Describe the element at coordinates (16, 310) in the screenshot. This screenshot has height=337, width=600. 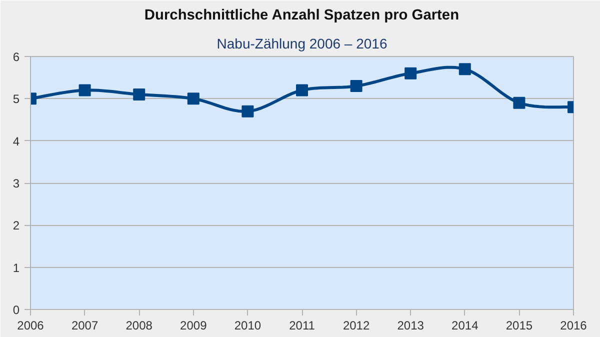
I see `y-tick-label: 0` at that location.